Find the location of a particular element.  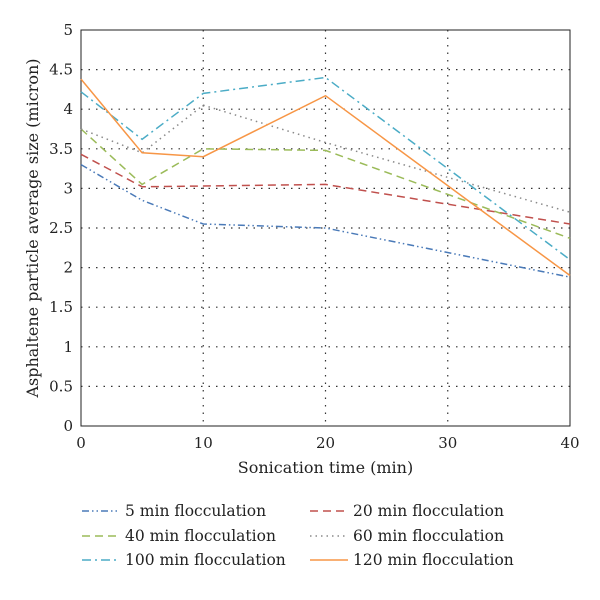

y-tick-label: 4 is located at coordinates (68, 109).